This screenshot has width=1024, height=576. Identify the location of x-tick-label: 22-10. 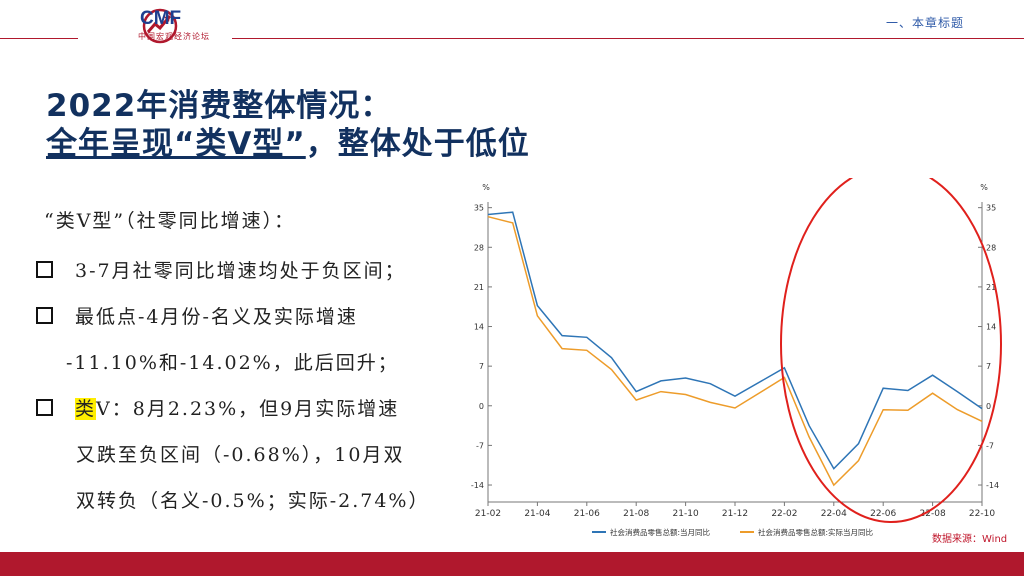
(982, 514).